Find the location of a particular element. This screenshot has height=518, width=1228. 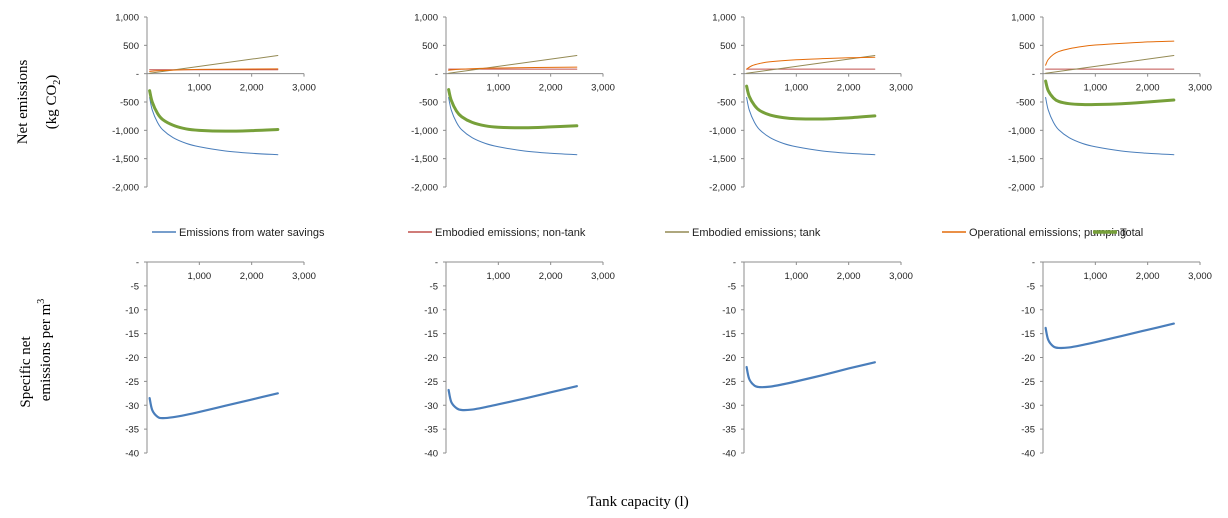

y-label-bottom-2: emissions per m3 is located at coordinates (45, 350).